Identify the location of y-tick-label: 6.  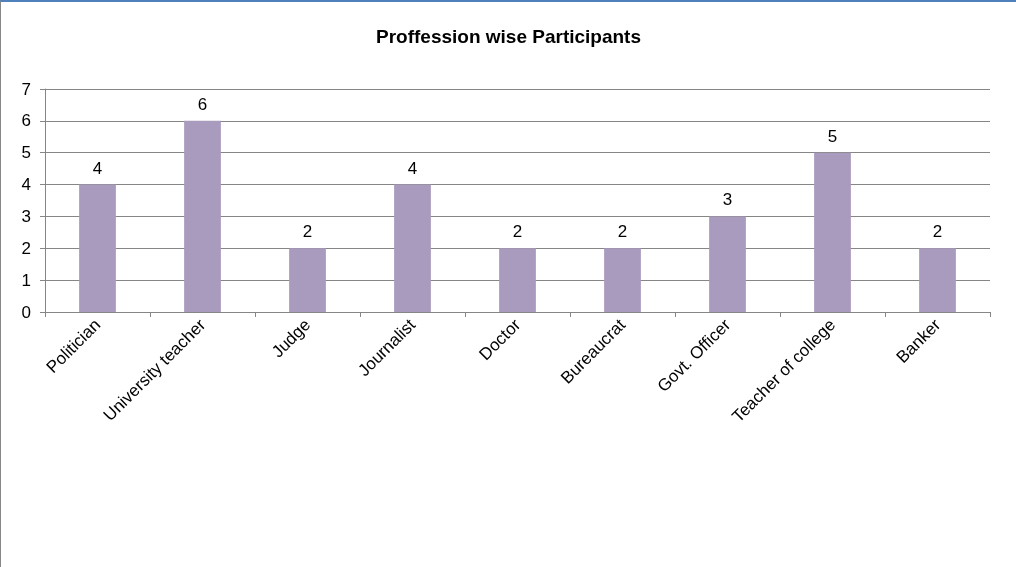
(26, 121).